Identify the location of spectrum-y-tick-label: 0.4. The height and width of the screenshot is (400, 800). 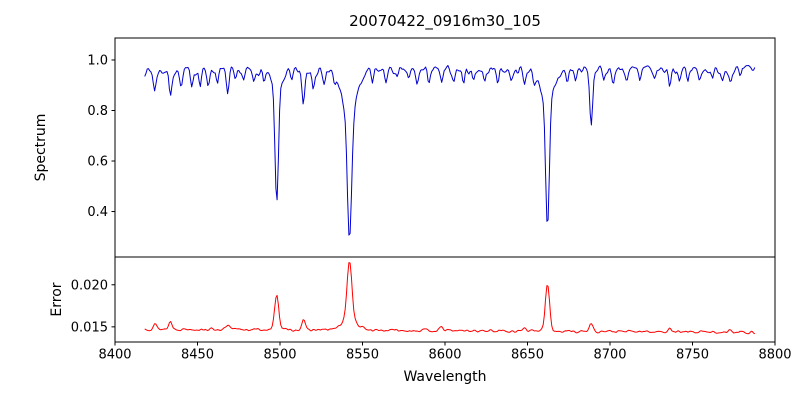
(97, 212).